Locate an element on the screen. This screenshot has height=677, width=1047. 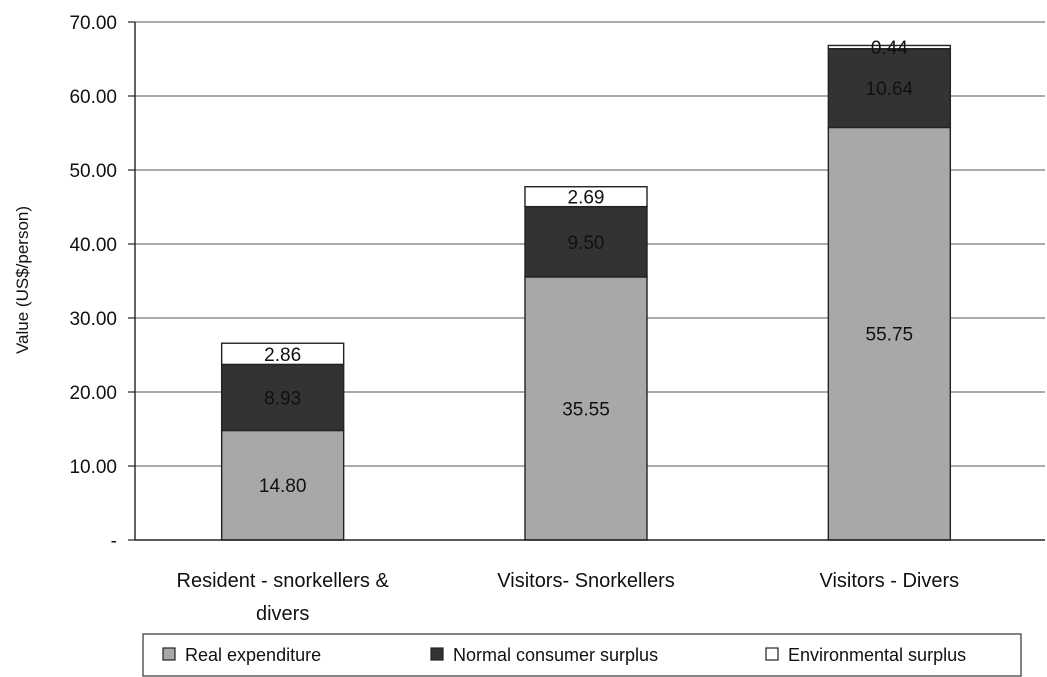
category-label: Visitors- Snorkellers is located at coordinates (585, 581).